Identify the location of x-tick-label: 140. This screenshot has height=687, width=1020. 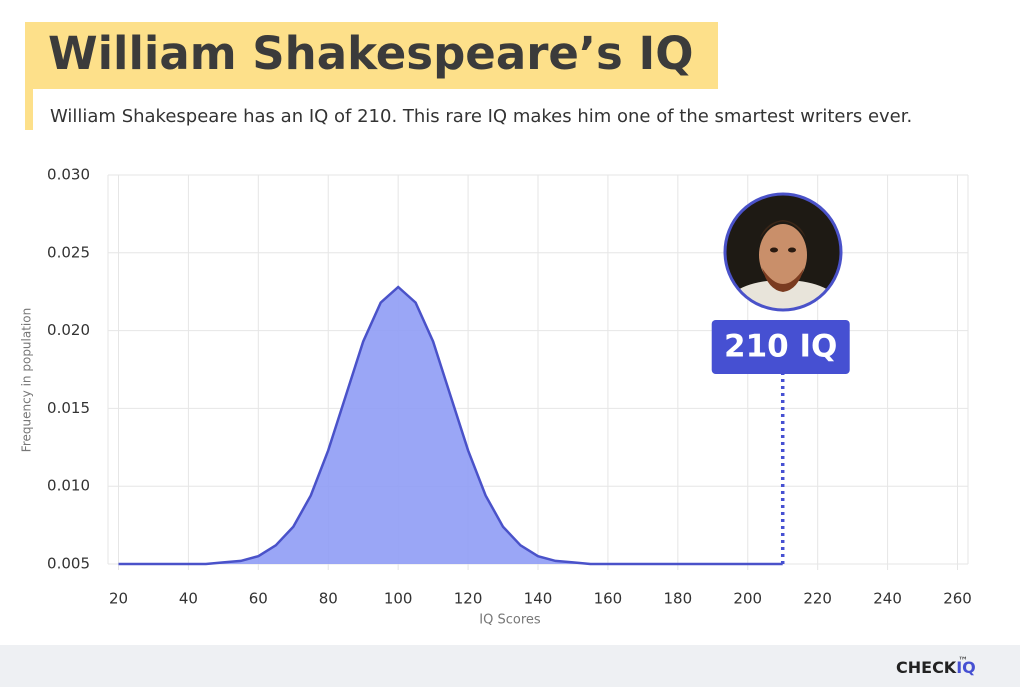
(538, 599).